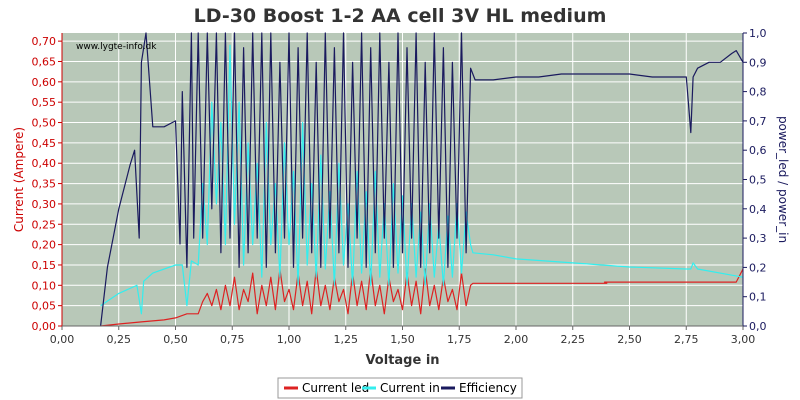 This screenshot has height=400, width=800. What do you see at coordinates (44, 163) in the screenshot?
I see `y-tick-label-left: 0,40` at bounding box center [44, 163].